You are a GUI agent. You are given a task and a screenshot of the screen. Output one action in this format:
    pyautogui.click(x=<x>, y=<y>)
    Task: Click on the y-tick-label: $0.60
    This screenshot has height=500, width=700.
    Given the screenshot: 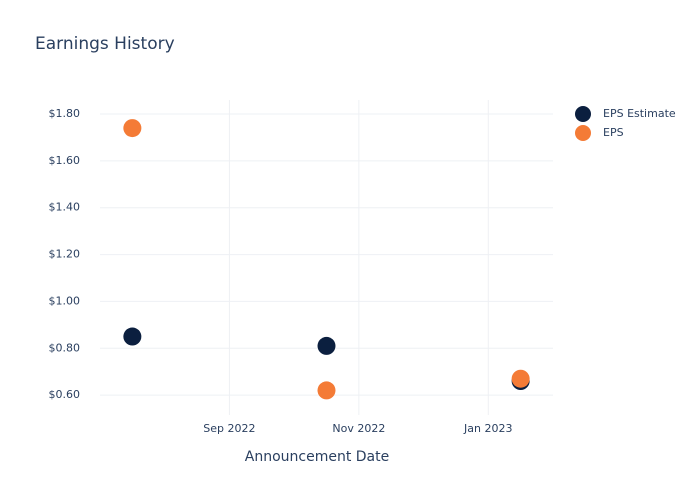 What is the action you would take?
    pyautogui.click(x=65, y=394)
    